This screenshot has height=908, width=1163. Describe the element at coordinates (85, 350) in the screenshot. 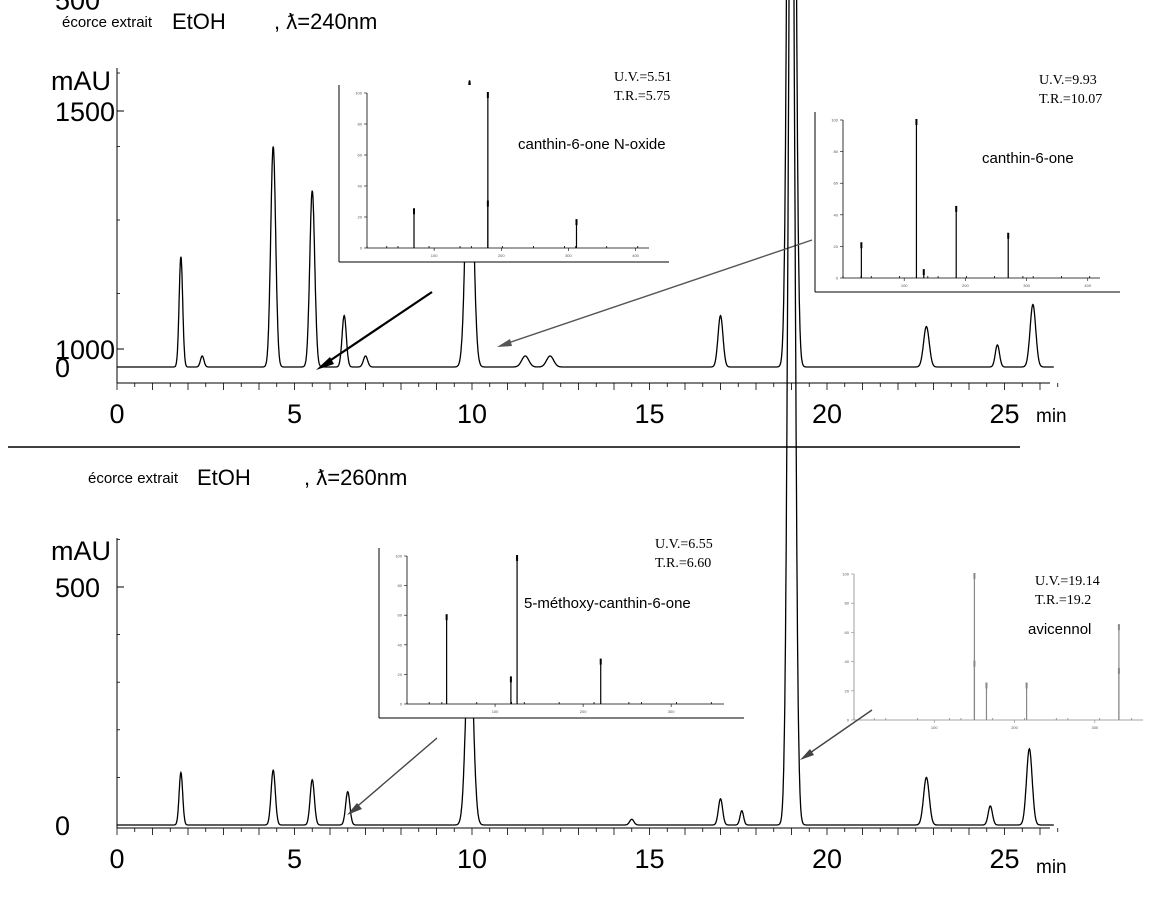

I see `y-tick-label: 1000` at that location.